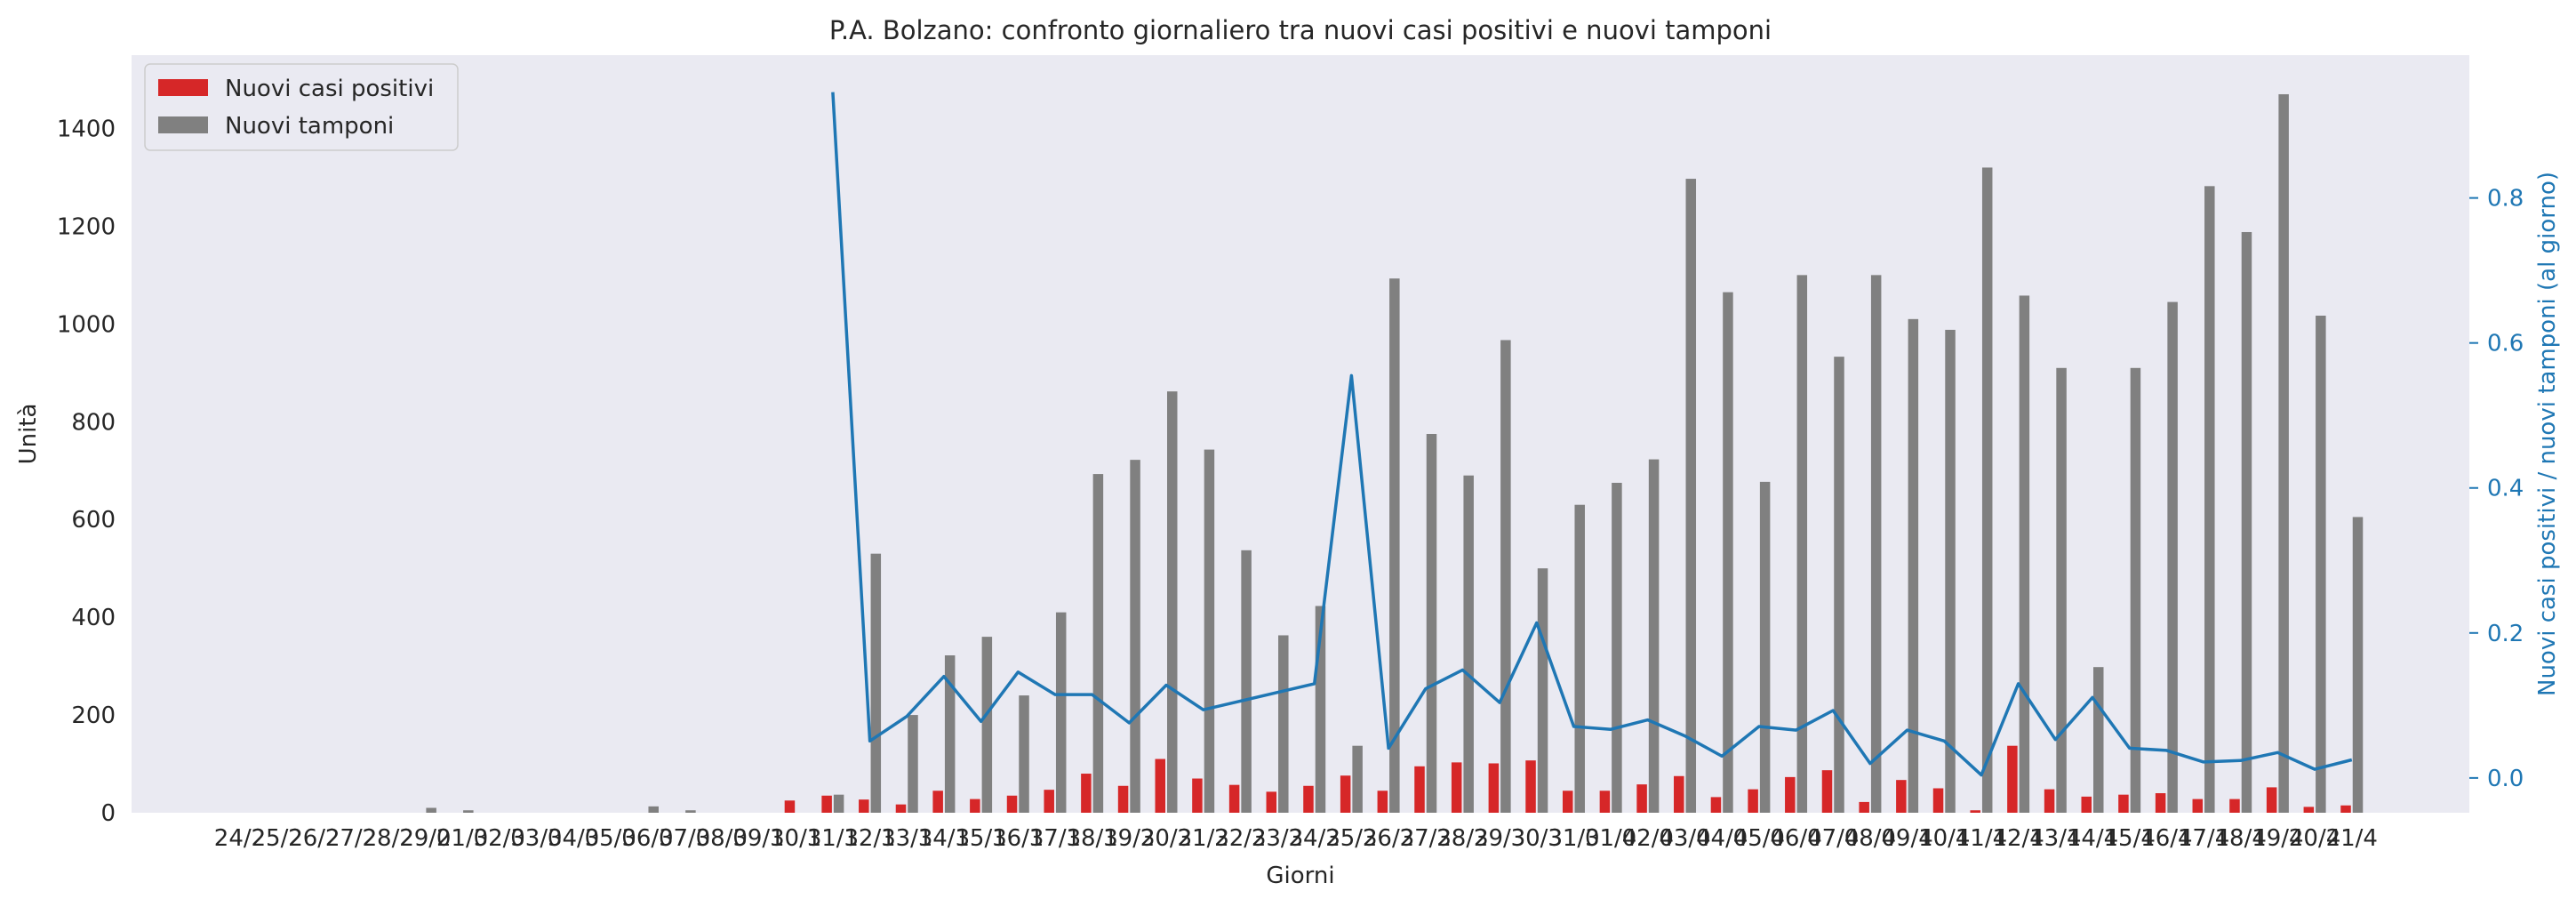 The width and height of the screenshot is (2576, 907). I want to click on y-tick-label: 600, so click(93, 520).